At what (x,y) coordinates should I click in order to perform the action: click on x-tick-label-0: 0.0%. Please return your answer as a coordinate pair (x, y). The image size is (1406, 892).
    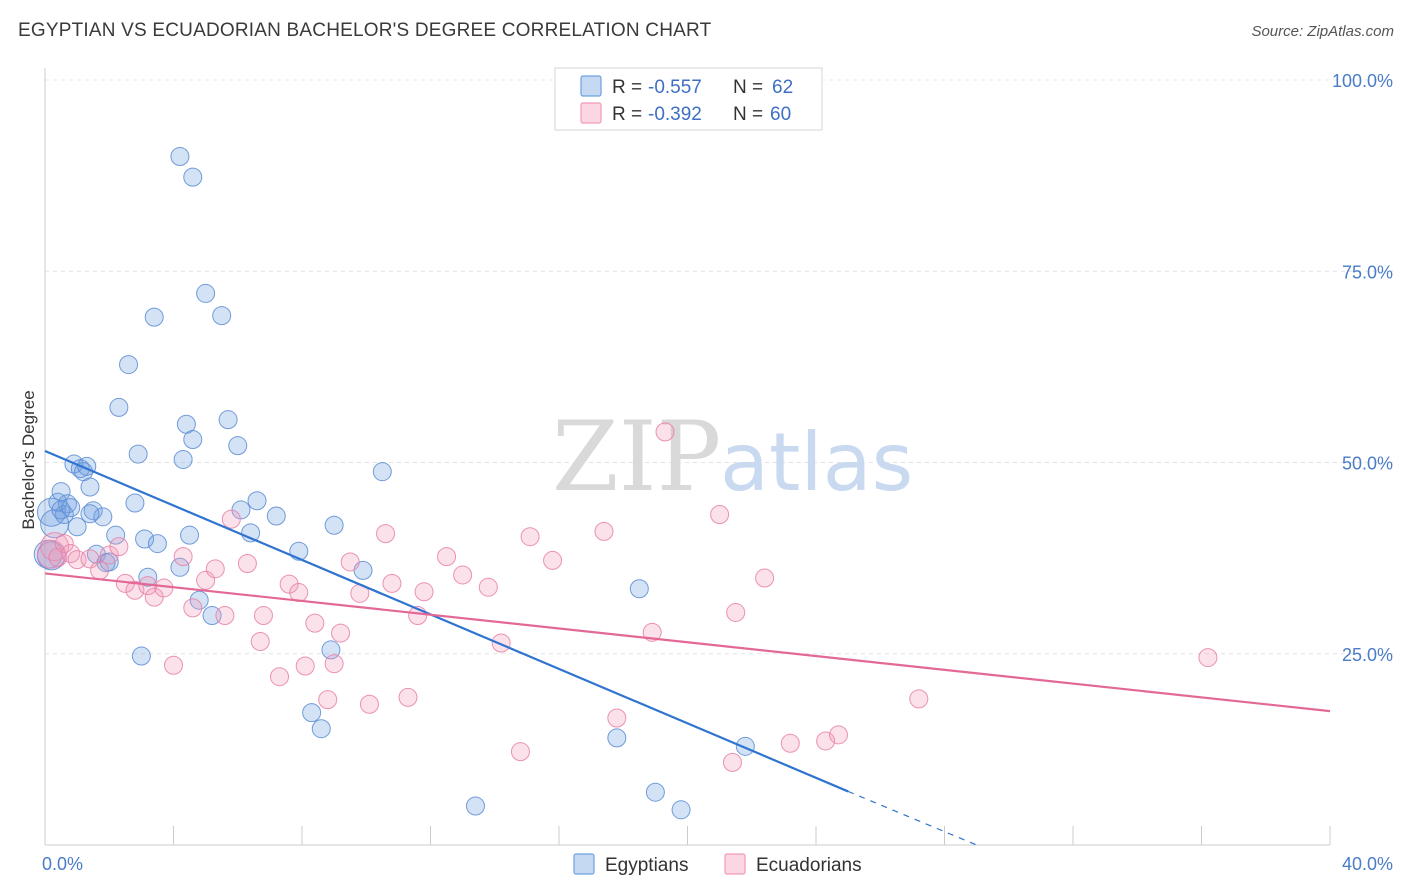
    Looking at the image, I should click on (62, 864).